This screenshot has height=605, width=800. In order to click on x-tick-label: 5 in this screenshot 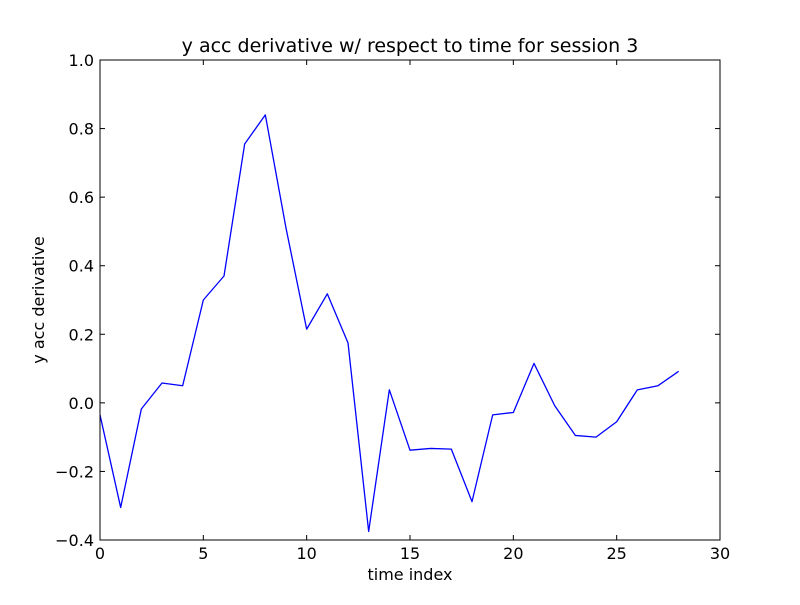, I will do `click(203, 553)`.